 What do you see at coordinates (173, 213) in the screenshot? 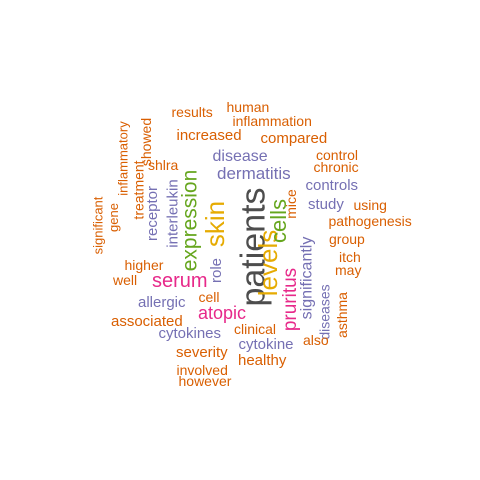
I see `word-interleukin: interleukin` at bounding box center [173, 213].